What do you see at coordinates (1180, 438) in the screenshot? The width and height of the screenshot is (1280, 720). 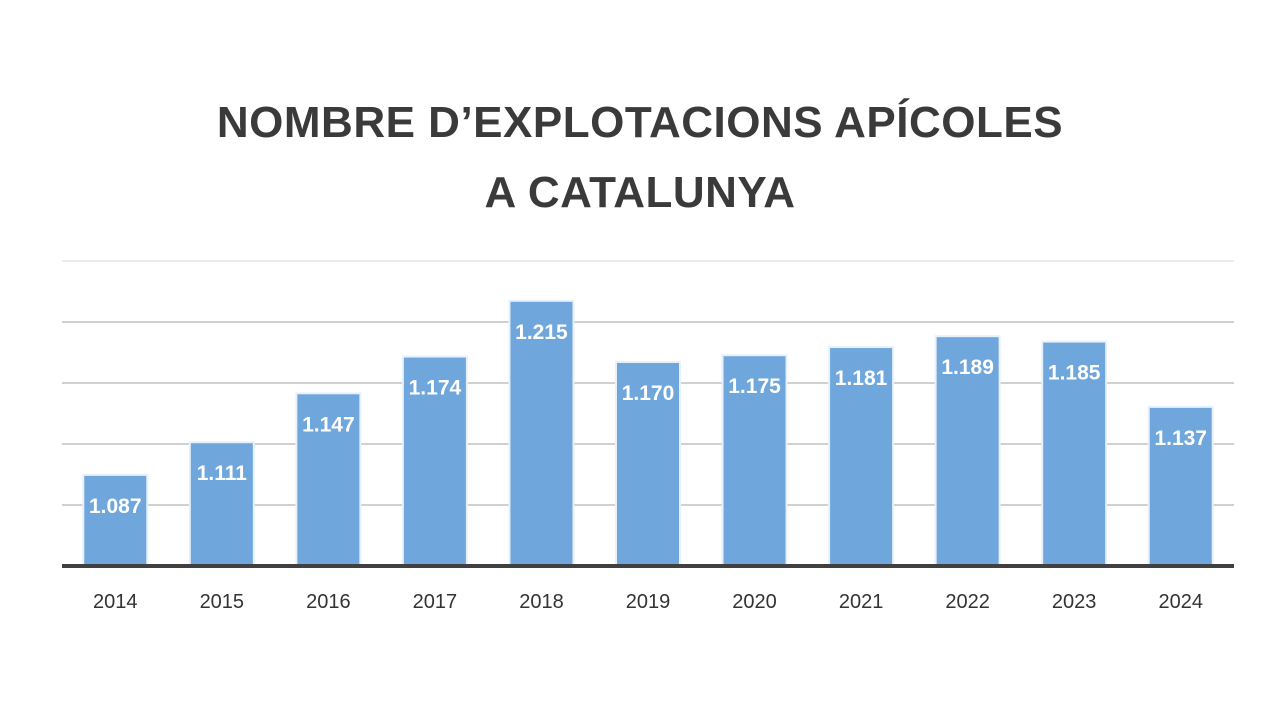 I see `data-label: 1.137` at bounding box center [1180, 438].